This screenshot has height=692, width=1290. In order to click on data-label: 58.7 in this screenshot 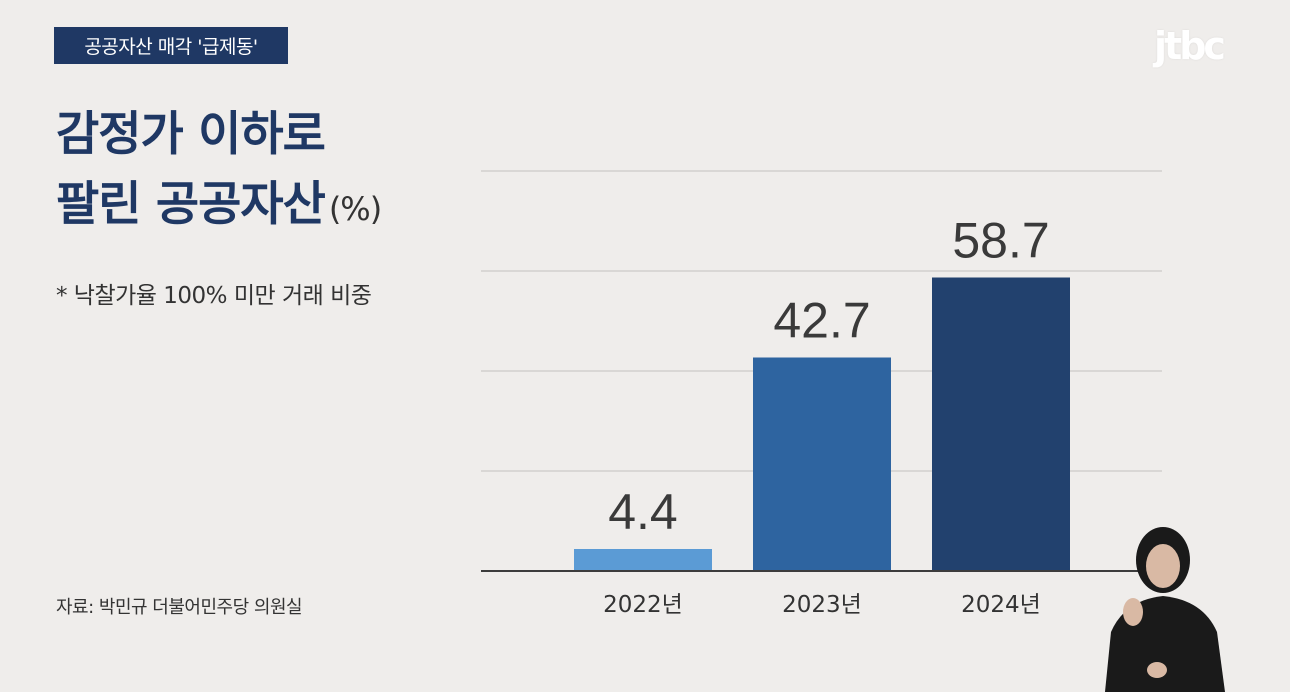, I will do `click(1000, 241)`.